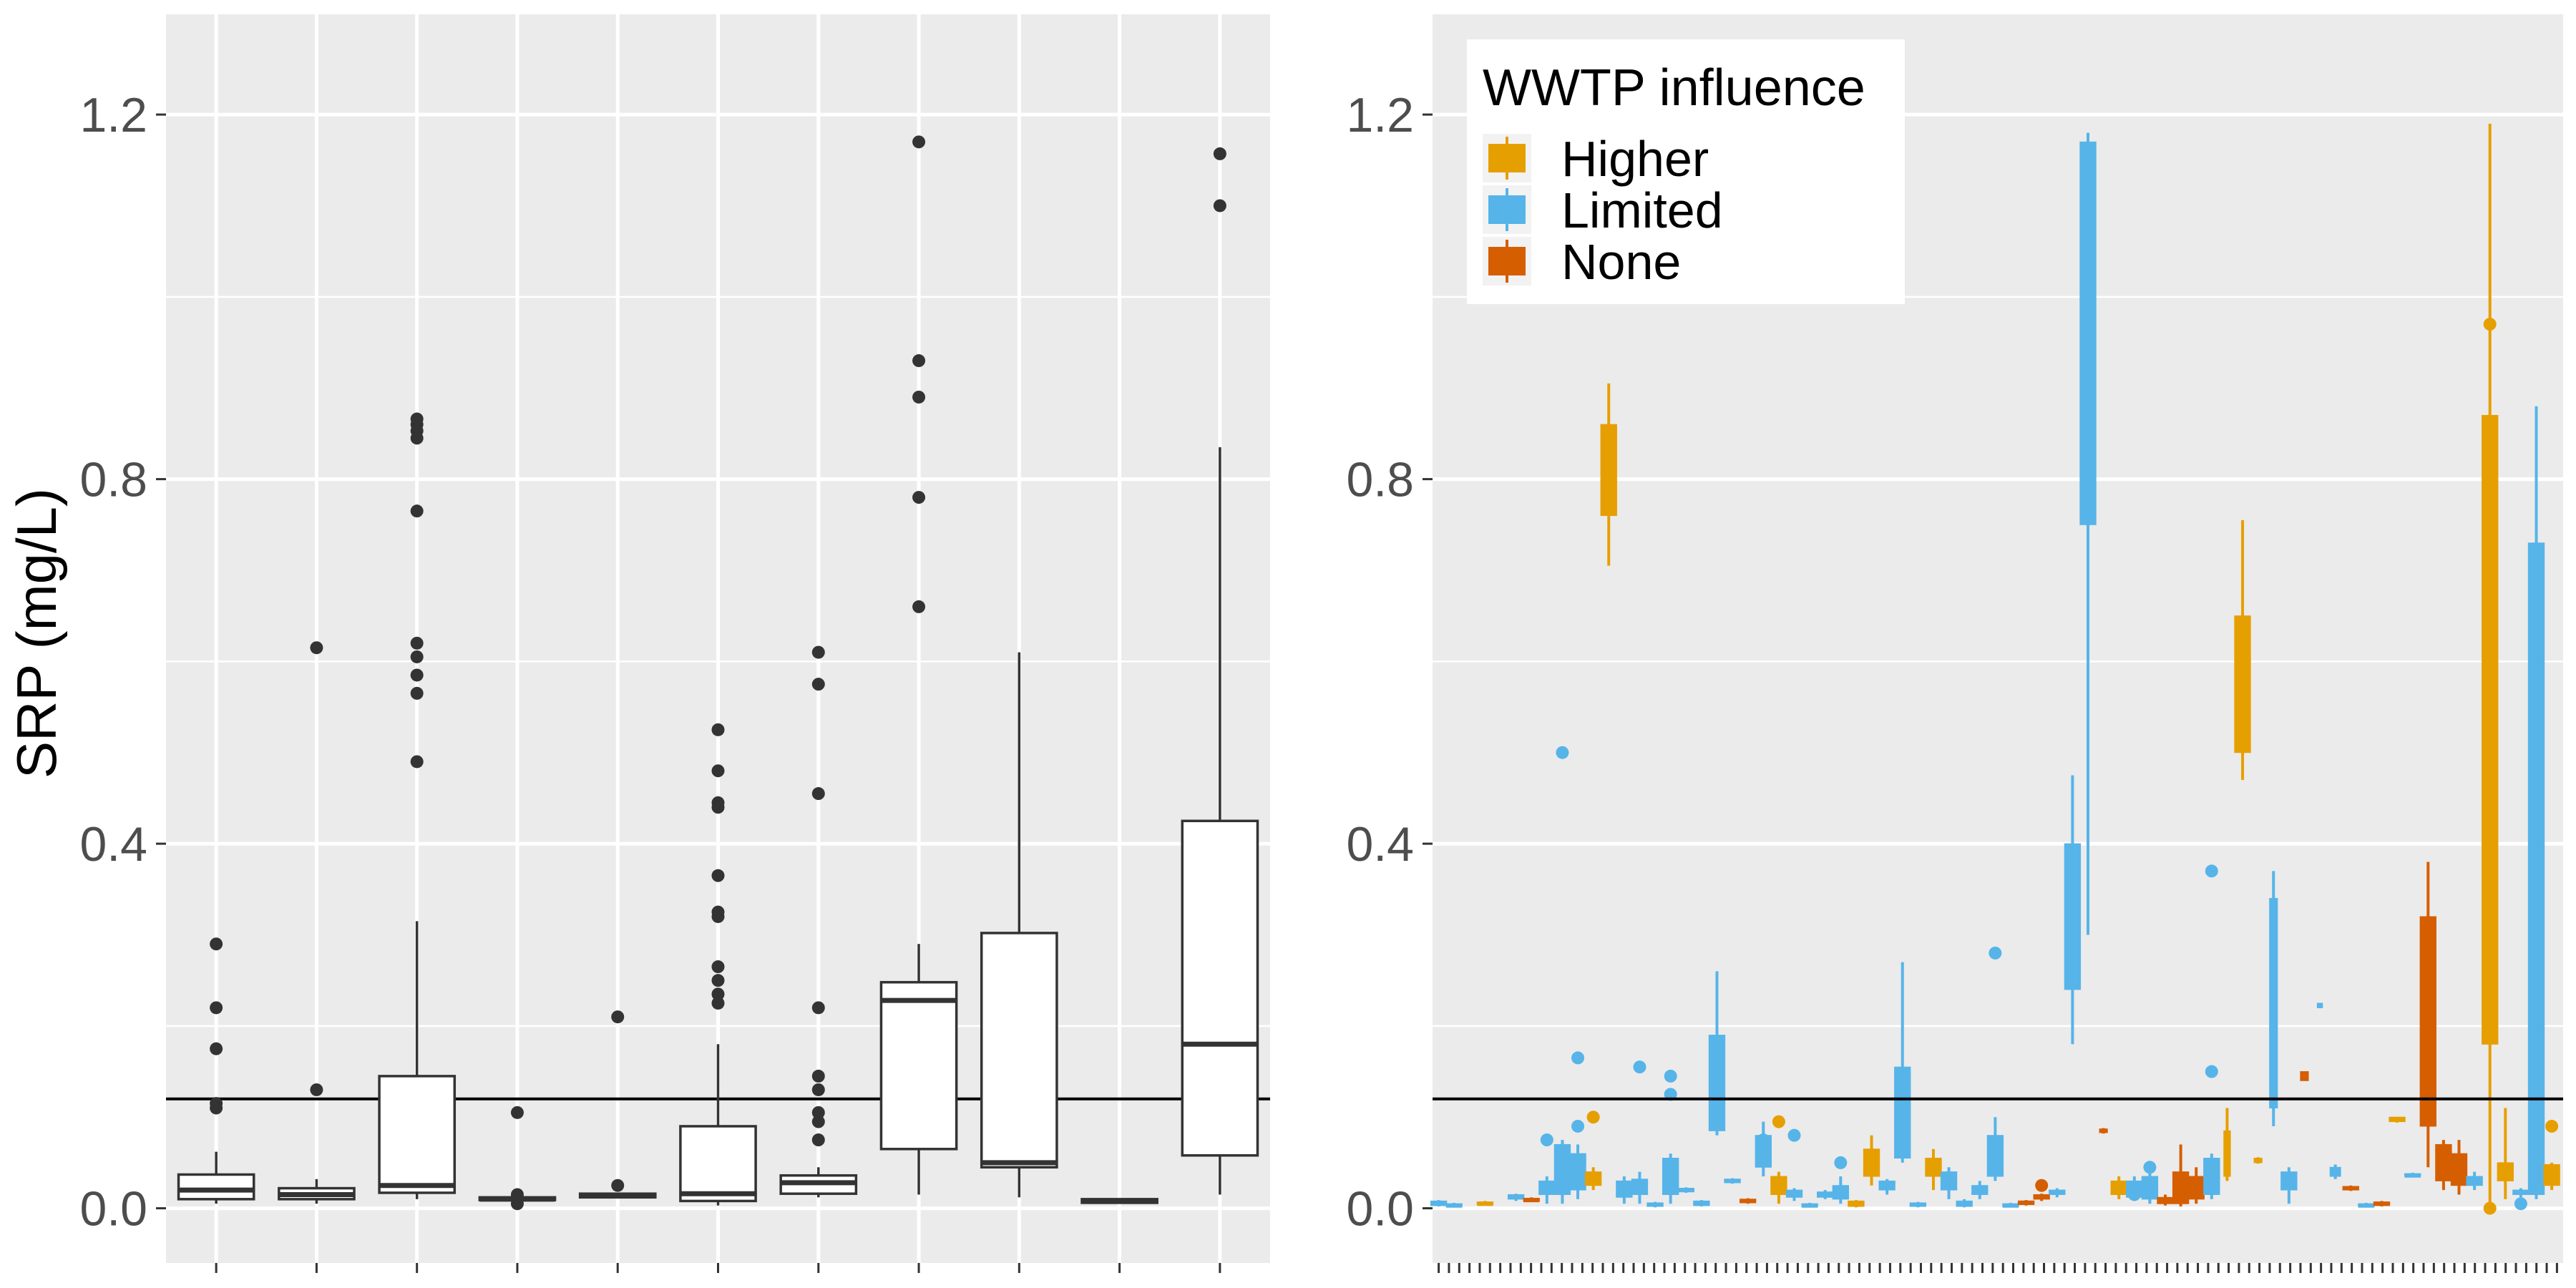 The height and width of the screenshot is (1288, 2576). What do you see at coordinates (2010, 1205) in the screenshot?
I see `box-r38` at bounding box center [2010, 1205].